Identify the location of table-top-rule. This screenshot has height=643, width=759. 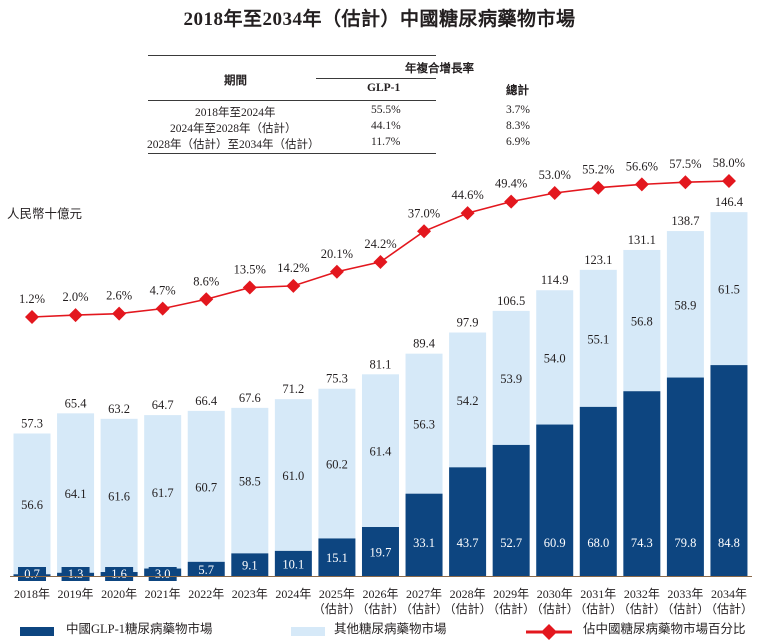
(292, 55).